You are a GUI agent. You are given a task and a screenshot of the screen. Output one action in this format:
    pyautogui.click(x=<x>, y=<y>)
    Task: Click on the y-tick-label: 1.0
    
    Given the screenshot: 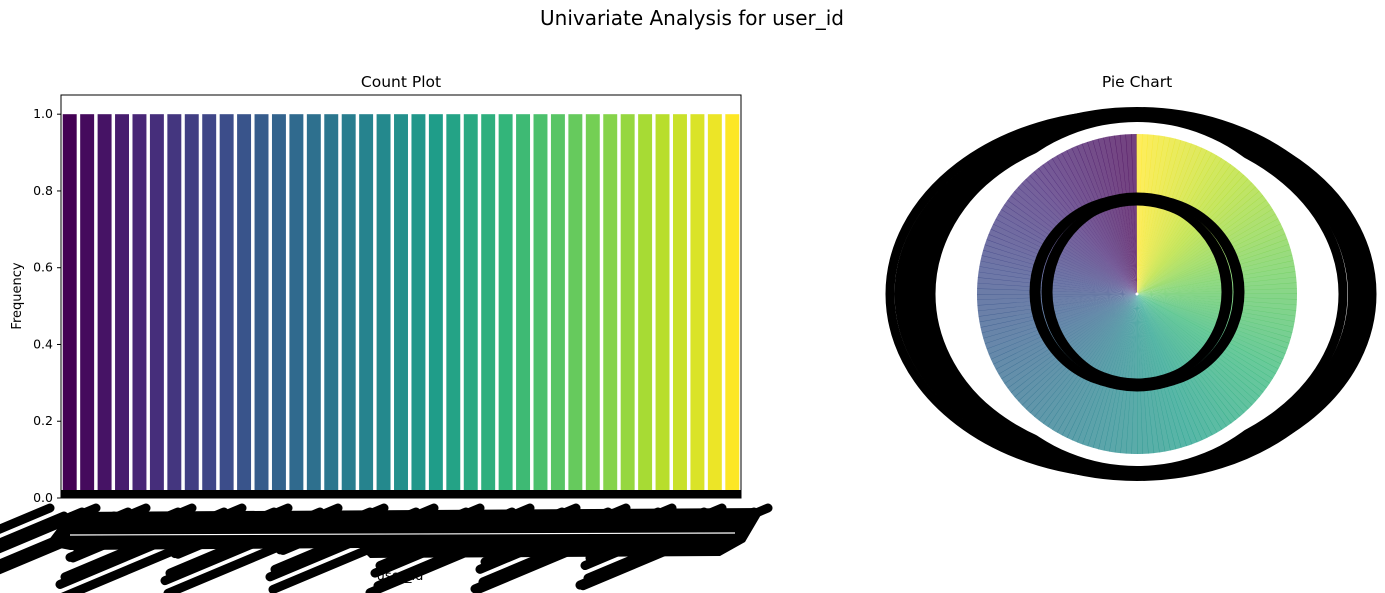 What is the action you would take?
    pyautogui.click(x=43, y=113)
    